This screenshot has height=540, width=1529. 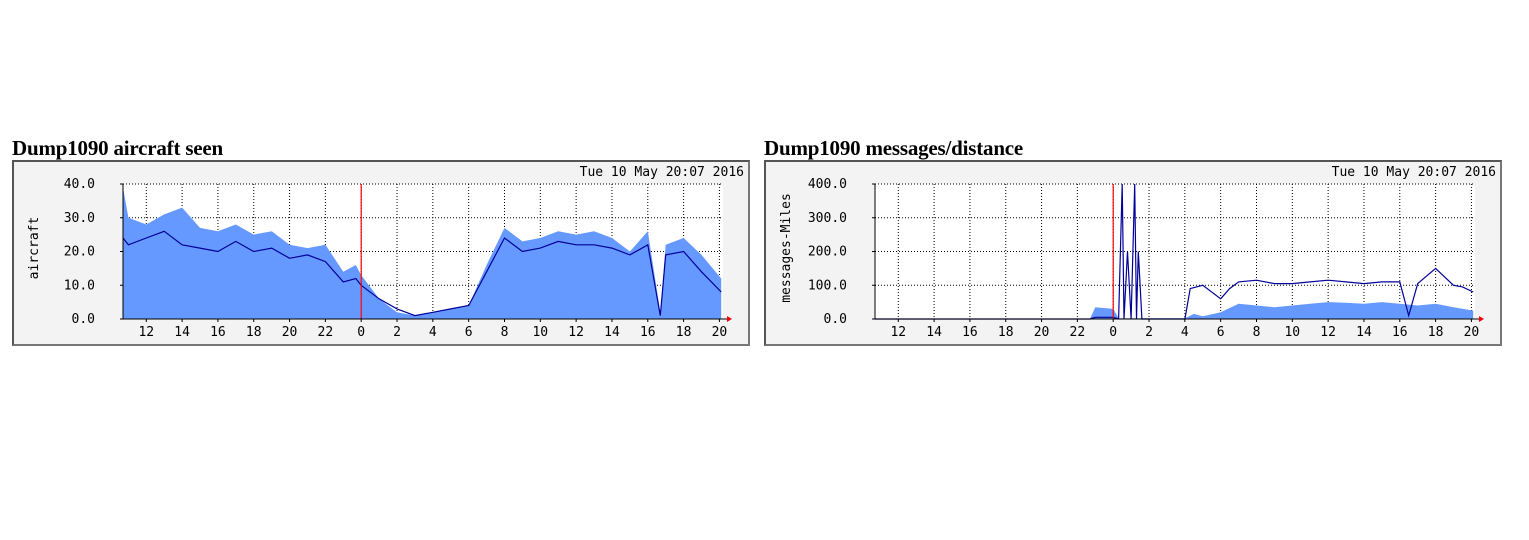 What do you see at coordinates (827, 252) in the screenshot?
I see `y-tick-label: 200.0` at bounding box center [827, 252].